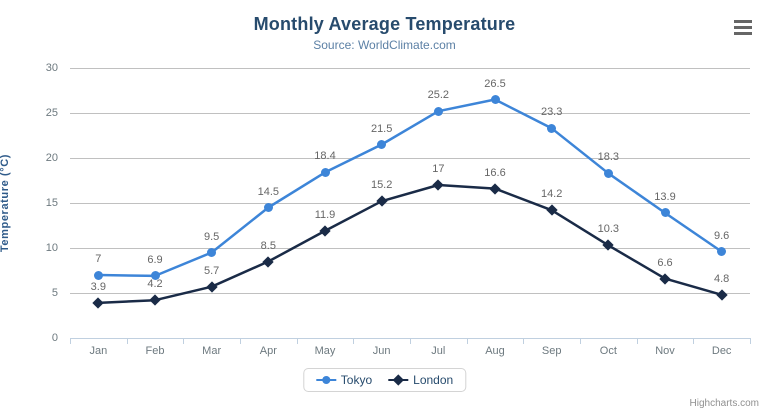 The width and height of the screenshot is (769, 416). What do you see at coordinates (381, 351) in the screenshot?
I see `x-axis-tick-label: Jun` at bounding box center [381, 351].